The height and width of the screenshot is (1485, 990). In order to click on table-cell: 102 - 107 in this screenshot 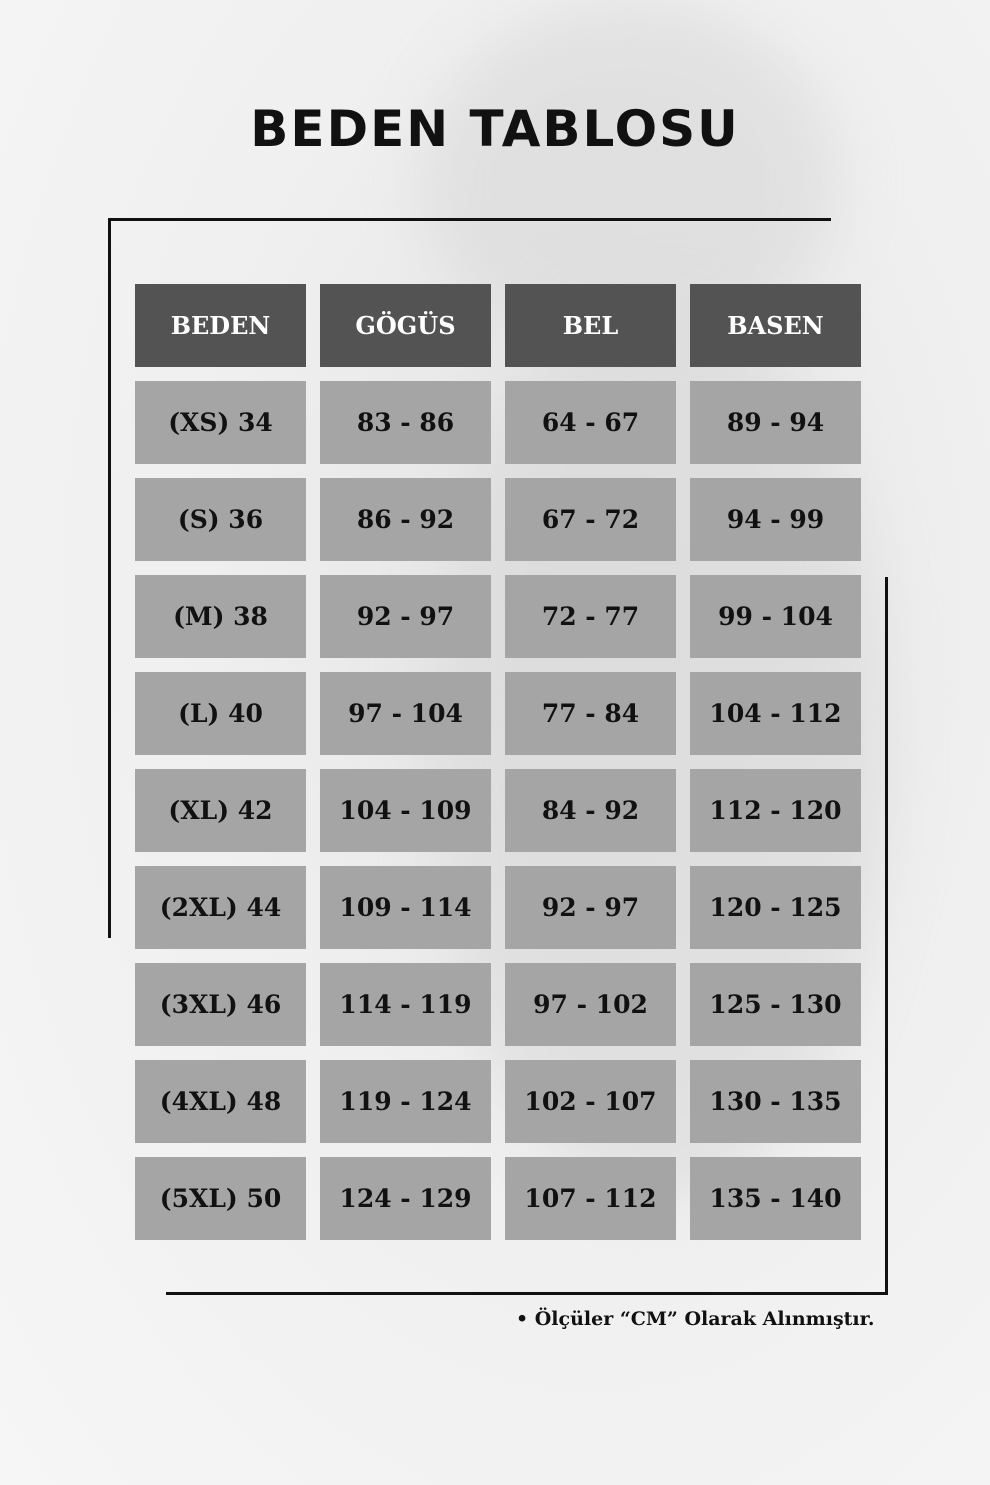, I will do `click(590, 1101)`.